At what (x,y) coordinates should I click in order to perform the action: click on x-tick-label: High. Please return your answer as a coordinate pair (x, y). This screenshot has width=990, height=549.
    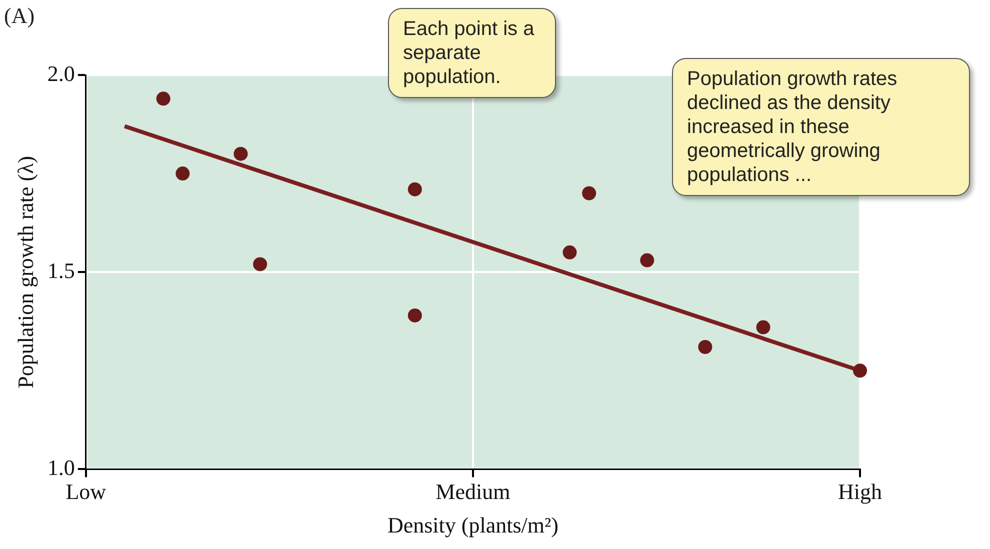
    Looking at the image, I should click on (860, 491).